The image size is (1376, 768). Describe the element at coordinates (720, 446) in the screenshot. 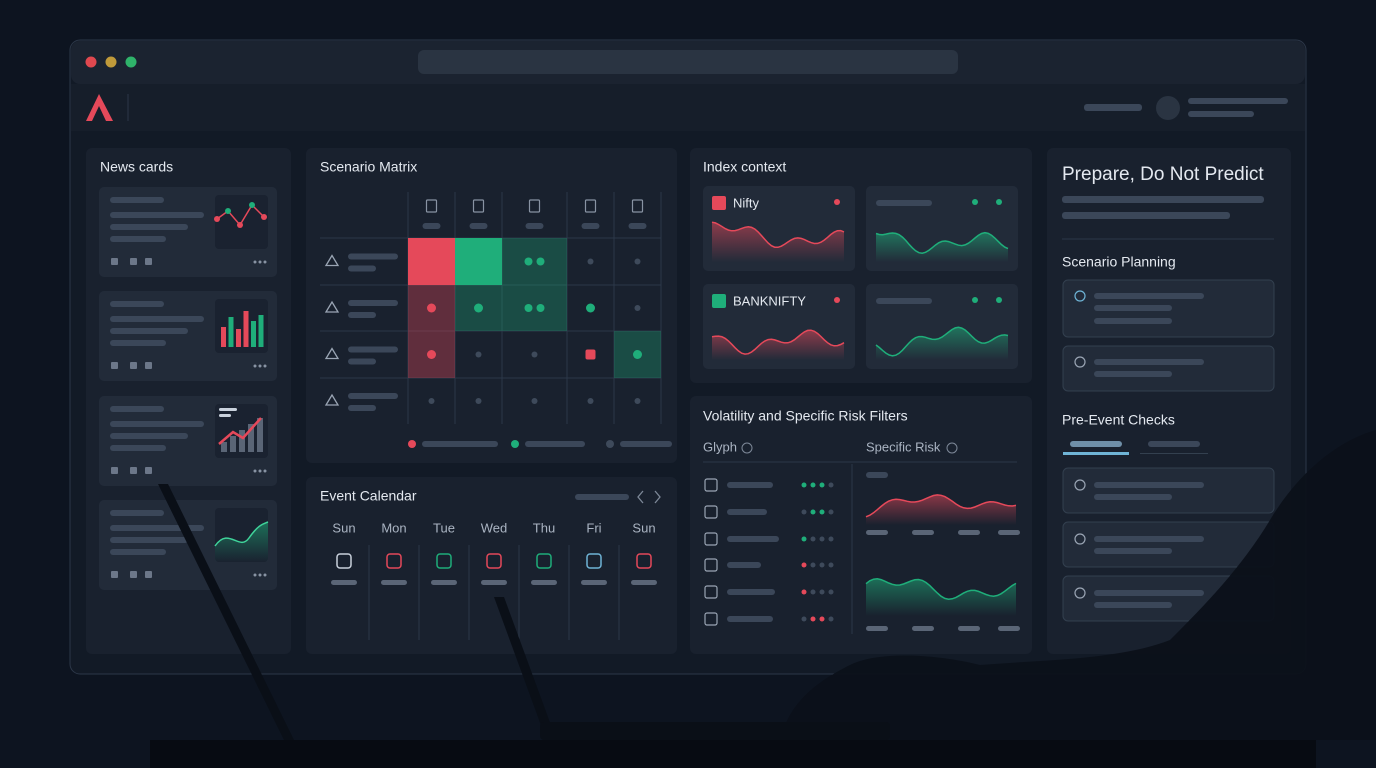

I see `column-header: Glyph` at that location.